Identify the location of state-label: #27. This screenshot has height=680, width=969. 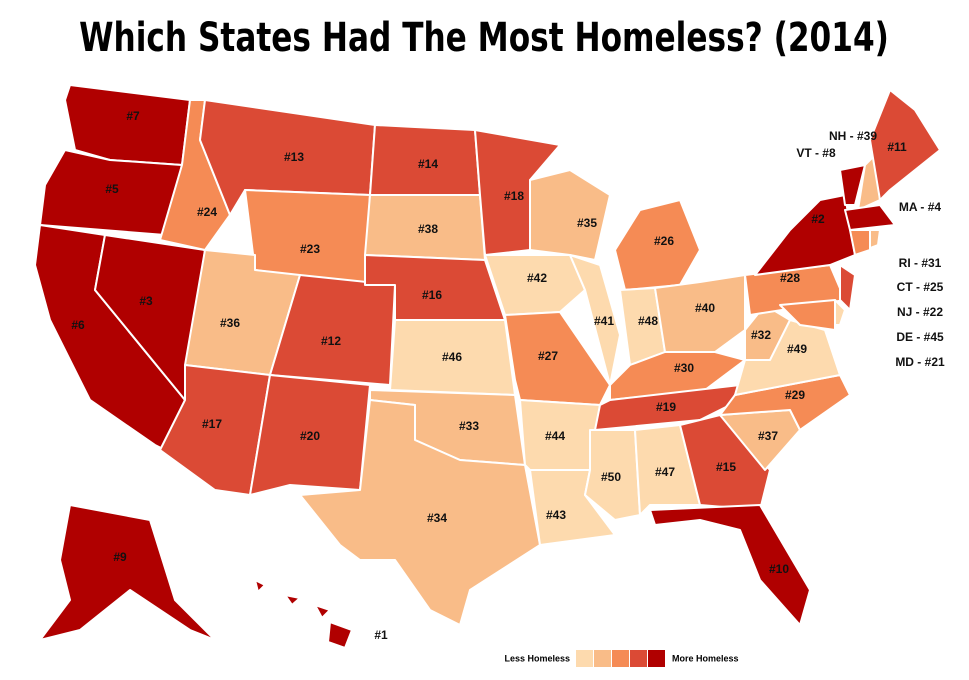
(548, 356).